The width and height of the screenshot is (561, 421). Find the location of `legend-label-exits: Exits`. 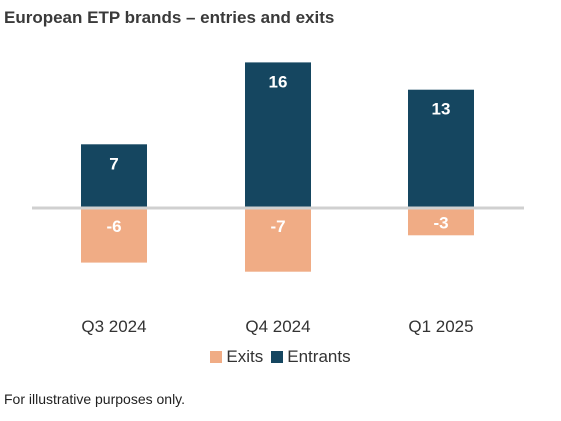

legend-label-exits: Exits is located at coordinates (245, 356).